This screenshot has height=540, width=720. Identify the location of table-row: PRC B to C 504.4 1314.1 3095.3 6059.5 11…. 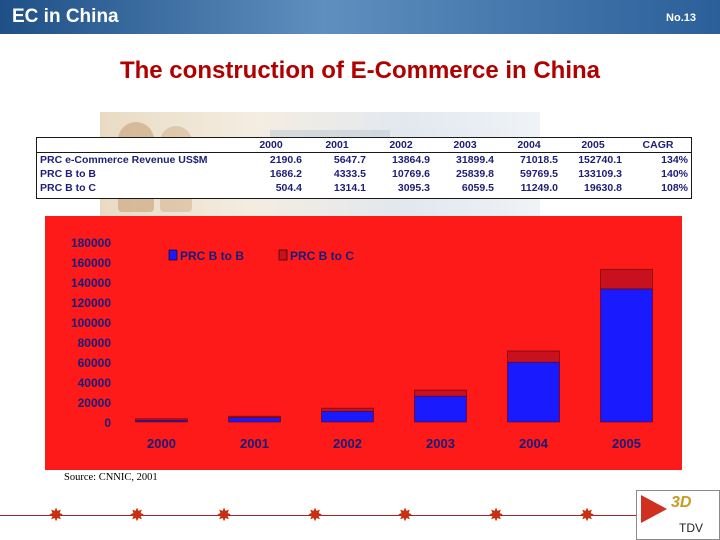
(364, 188).